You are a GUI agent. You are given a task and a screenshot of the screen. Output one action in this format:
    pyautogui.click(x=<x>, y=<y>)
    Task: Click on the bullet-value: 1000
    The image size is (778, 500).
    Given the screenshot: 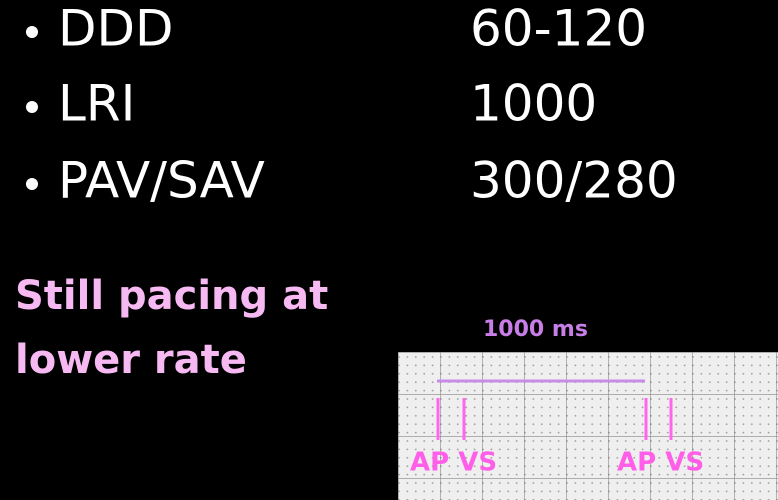 What is the action you would take?
    pyautogui.click(x=533, y=104)
    